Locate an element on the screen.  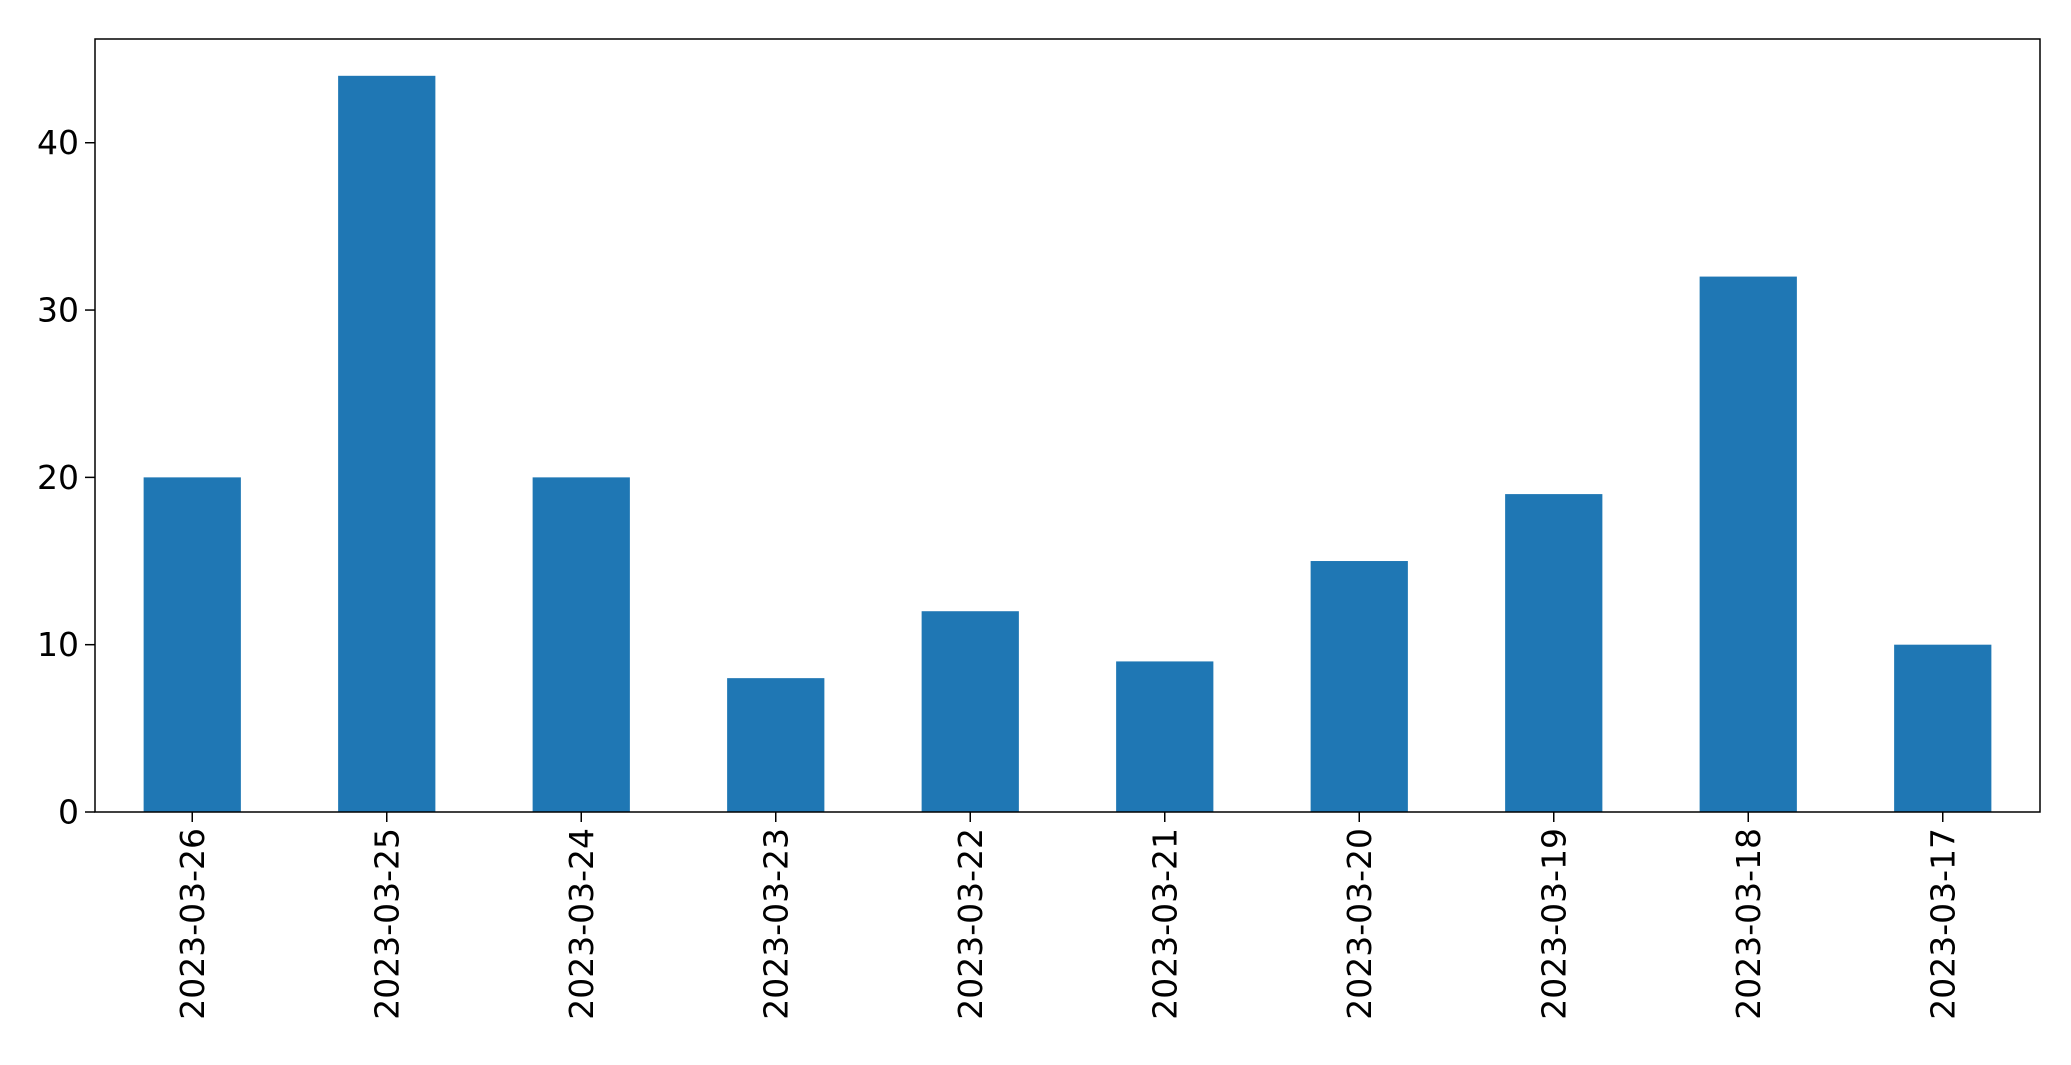
y-tick-label: 20 is located at coordinates (58, 477).